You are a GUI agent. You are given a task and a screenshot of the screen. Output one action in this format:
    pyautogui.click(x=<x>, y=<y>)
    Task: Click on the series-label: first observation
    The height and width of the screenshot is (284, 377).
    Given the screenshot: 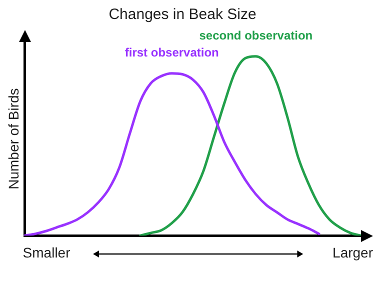 What is the action you would take?
    pyautogui.click(x=171, y=53)
    